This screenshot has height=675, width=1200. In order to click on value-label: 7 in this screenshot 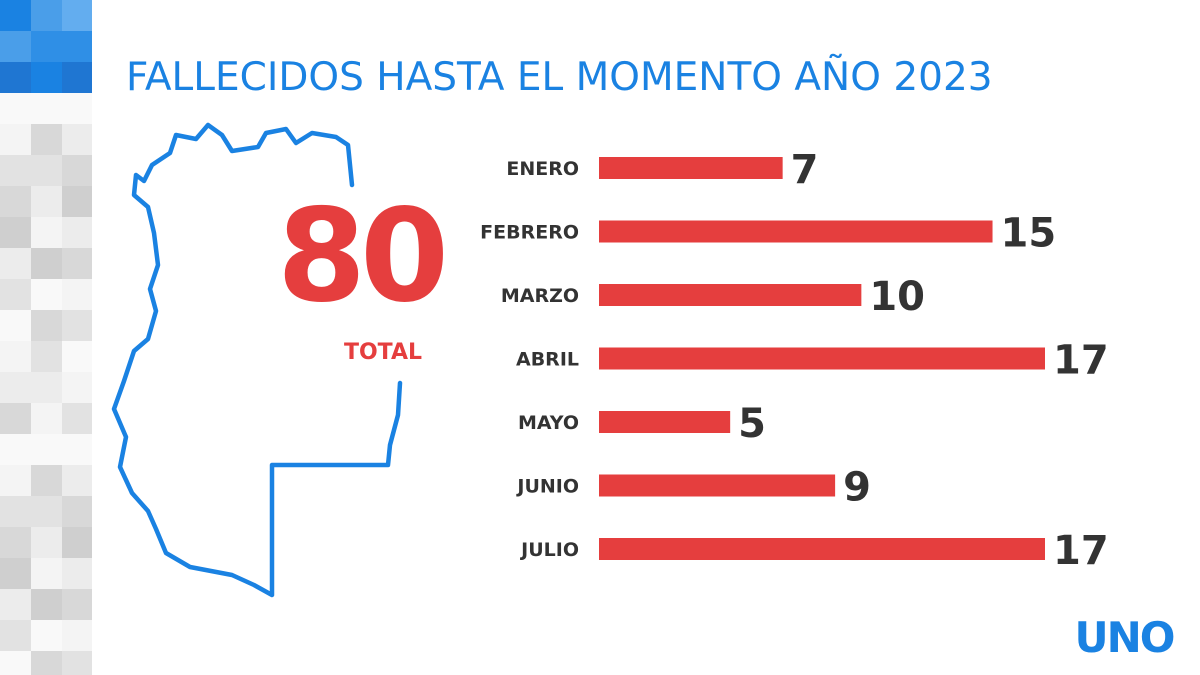, I will do `click(805, 170)`.